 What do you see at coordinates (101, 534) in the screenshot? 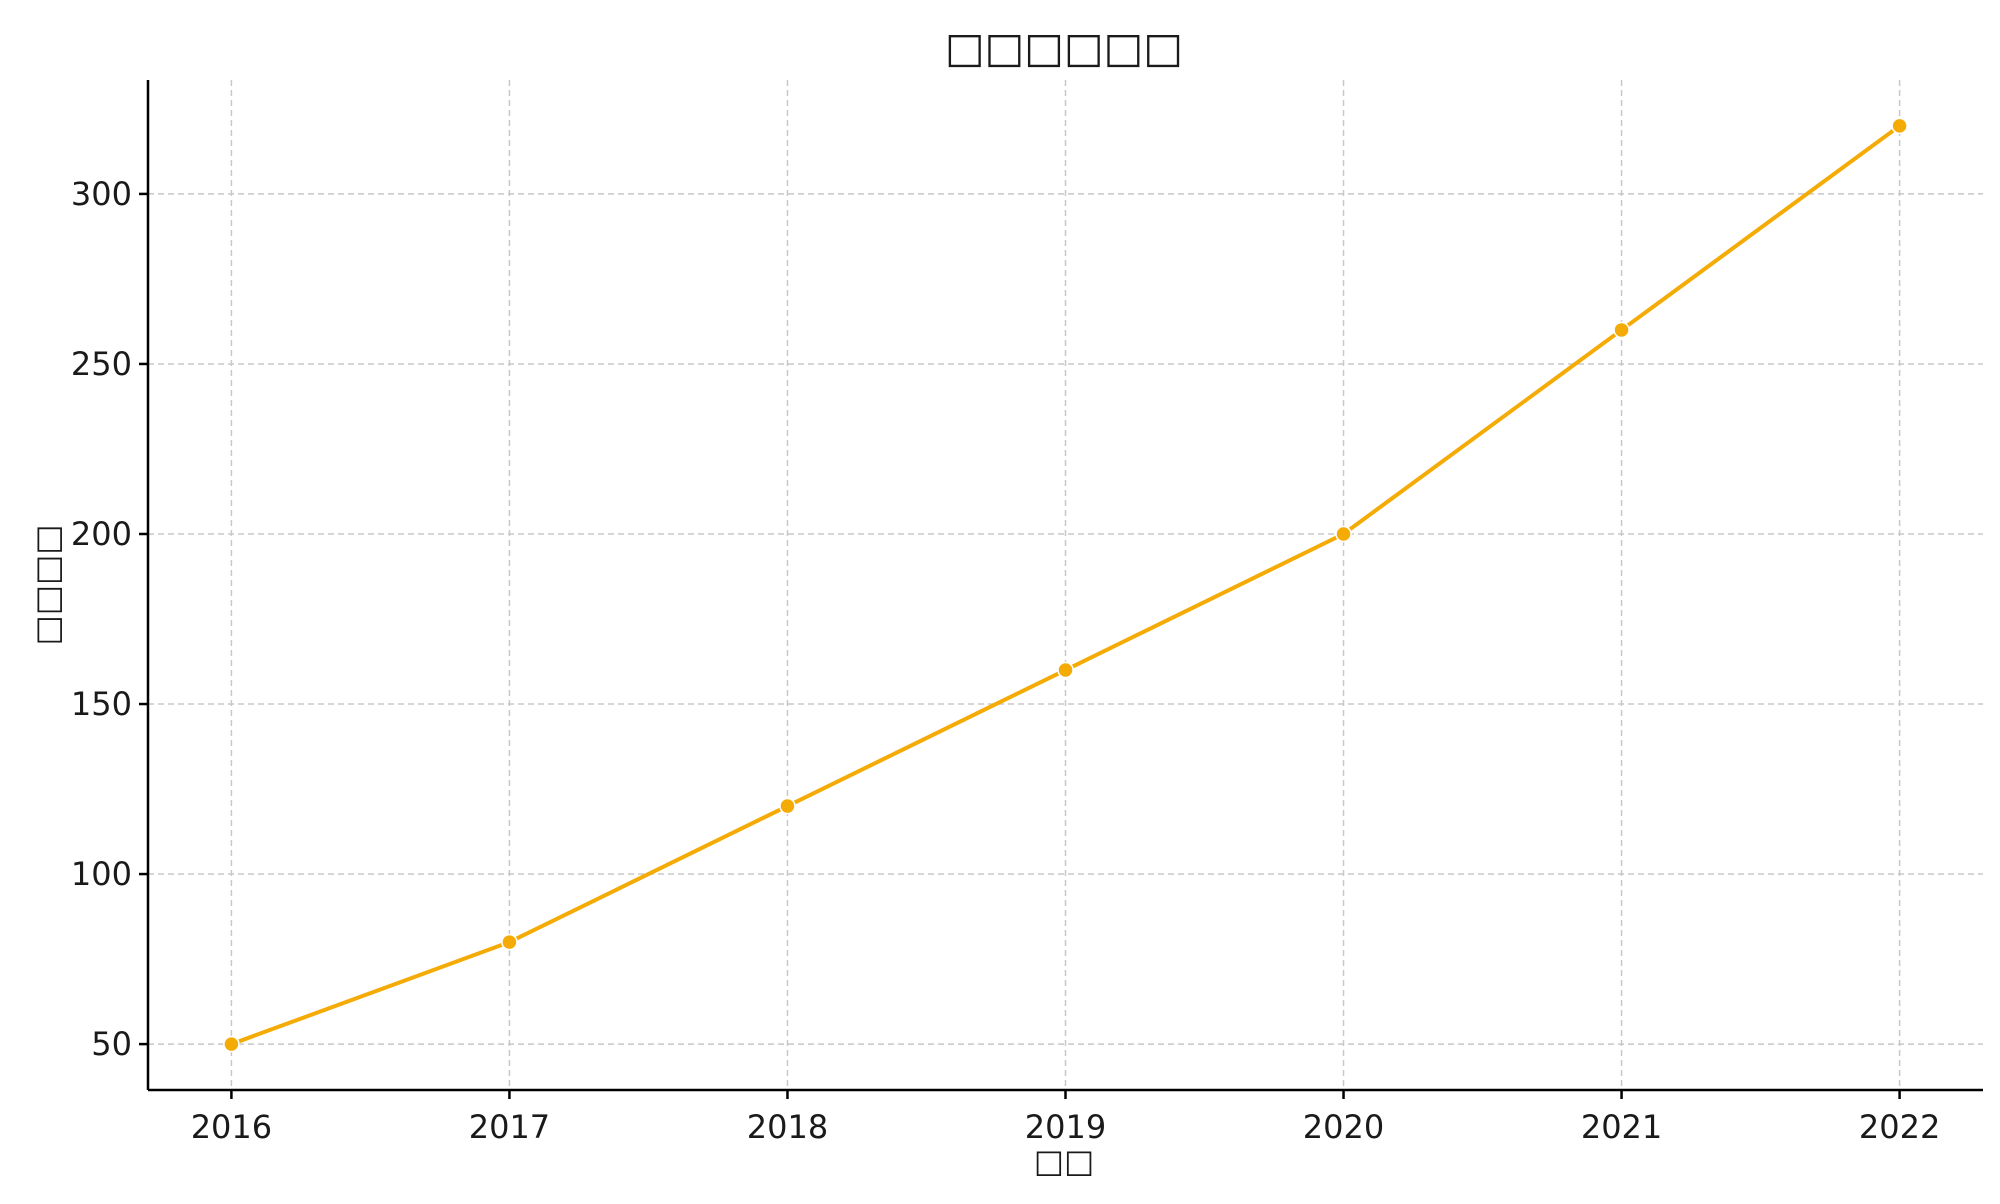
I see `y-tick-label: 200` at bounding box center [101, 534].